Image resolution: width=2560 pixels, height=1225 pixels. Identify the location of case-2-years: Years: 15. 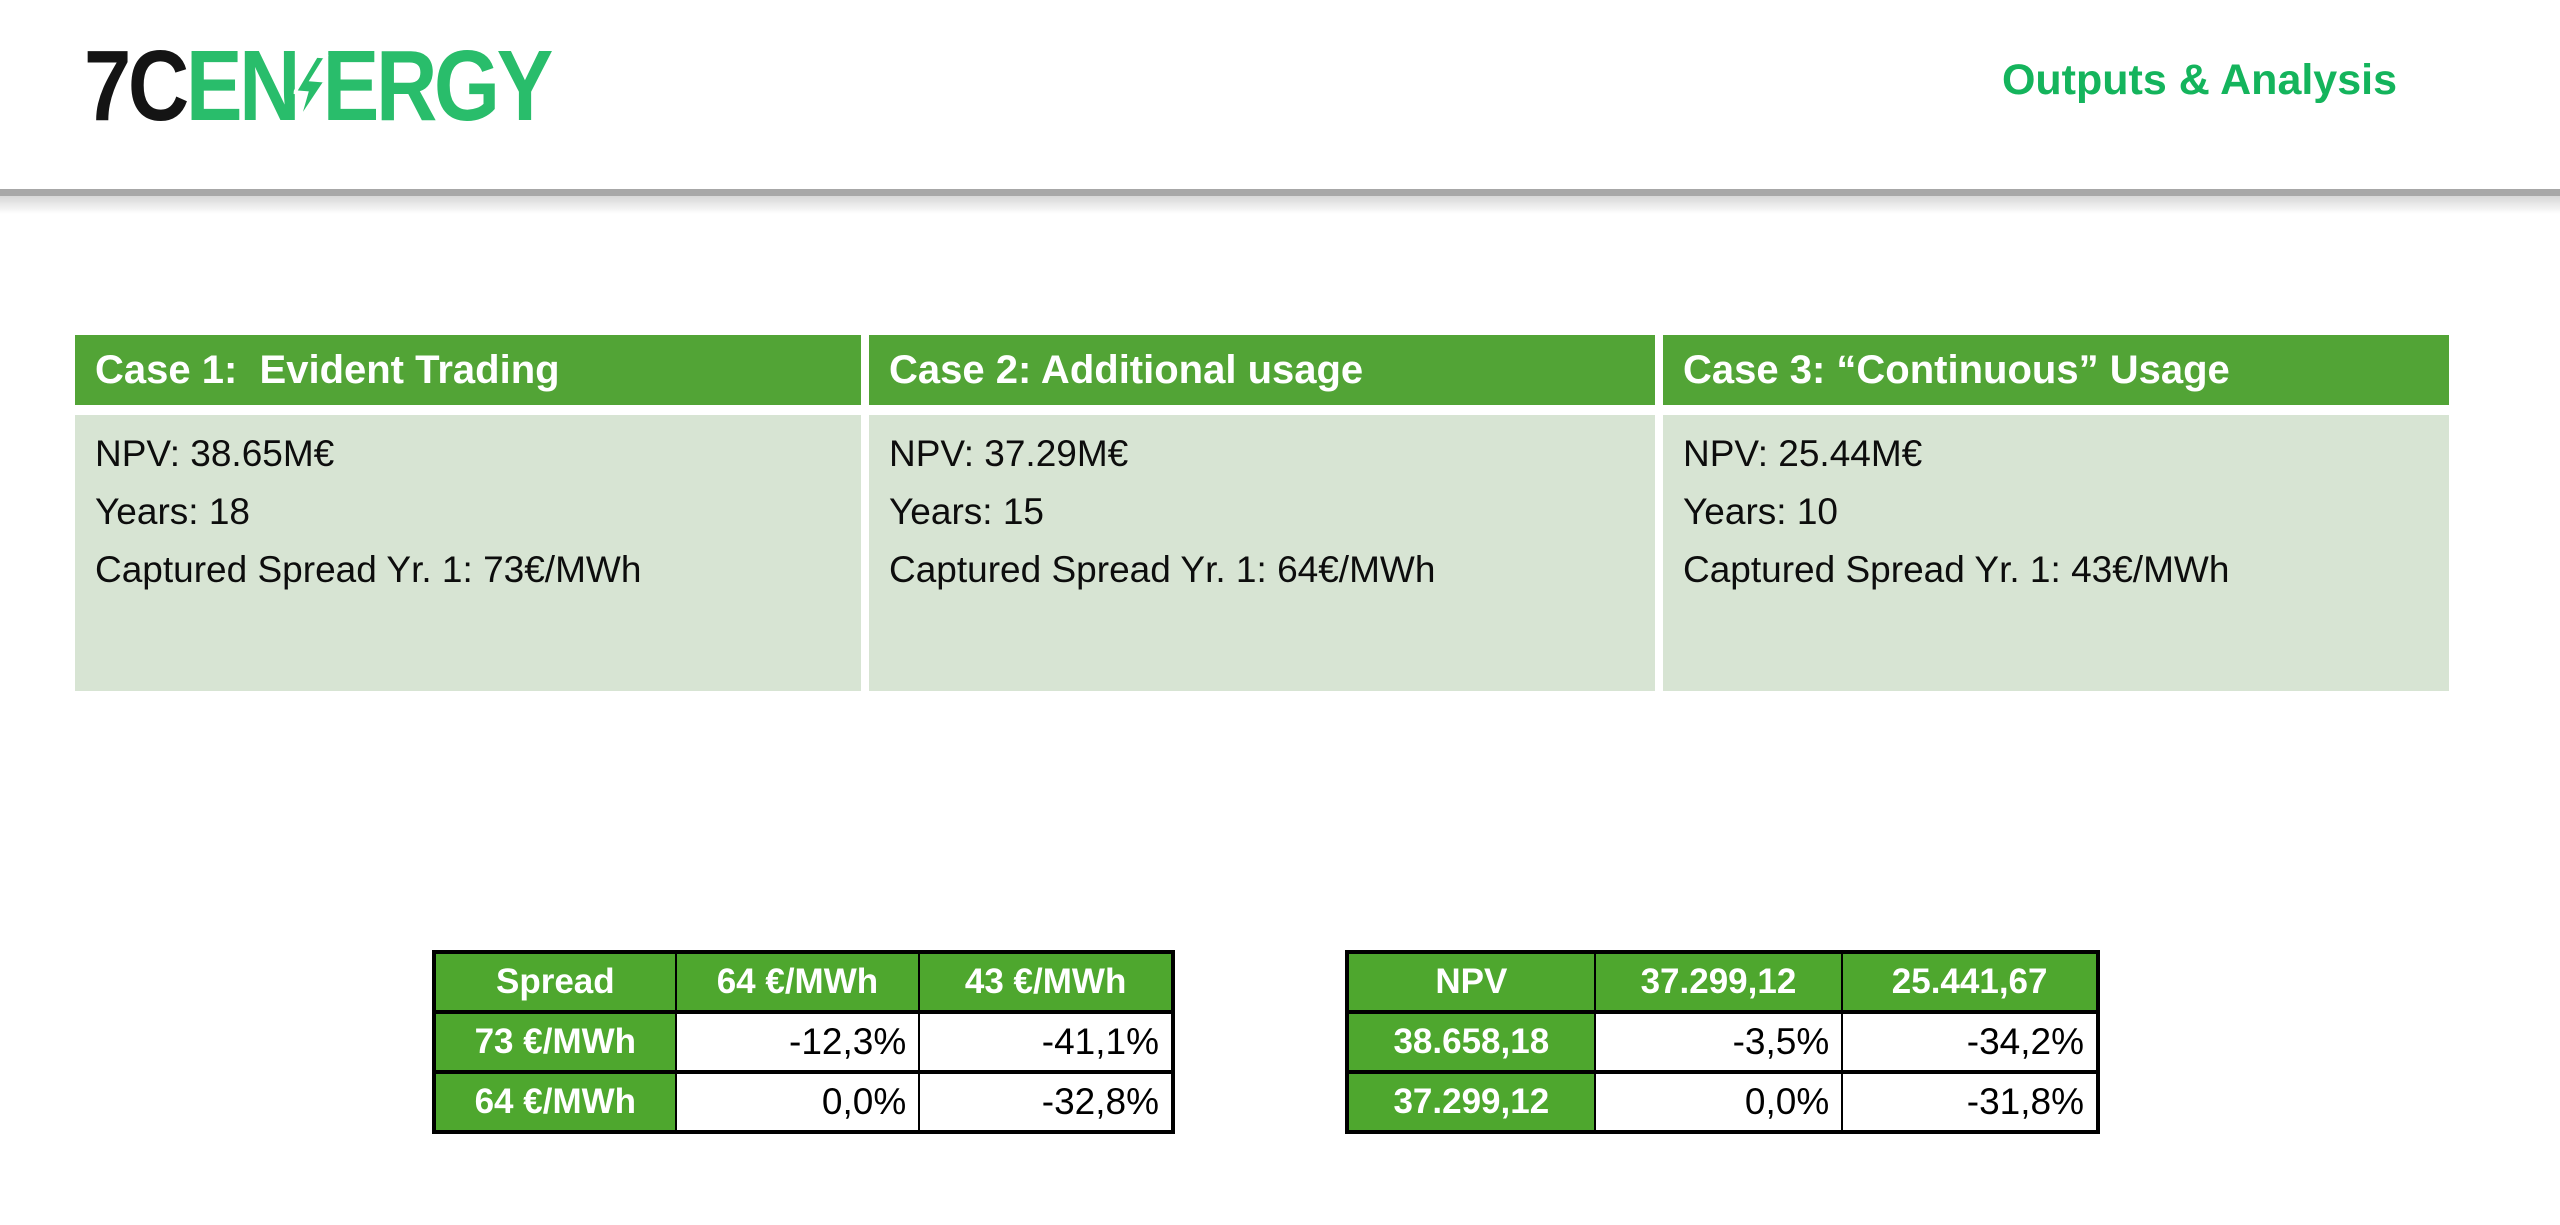
(966, 511).